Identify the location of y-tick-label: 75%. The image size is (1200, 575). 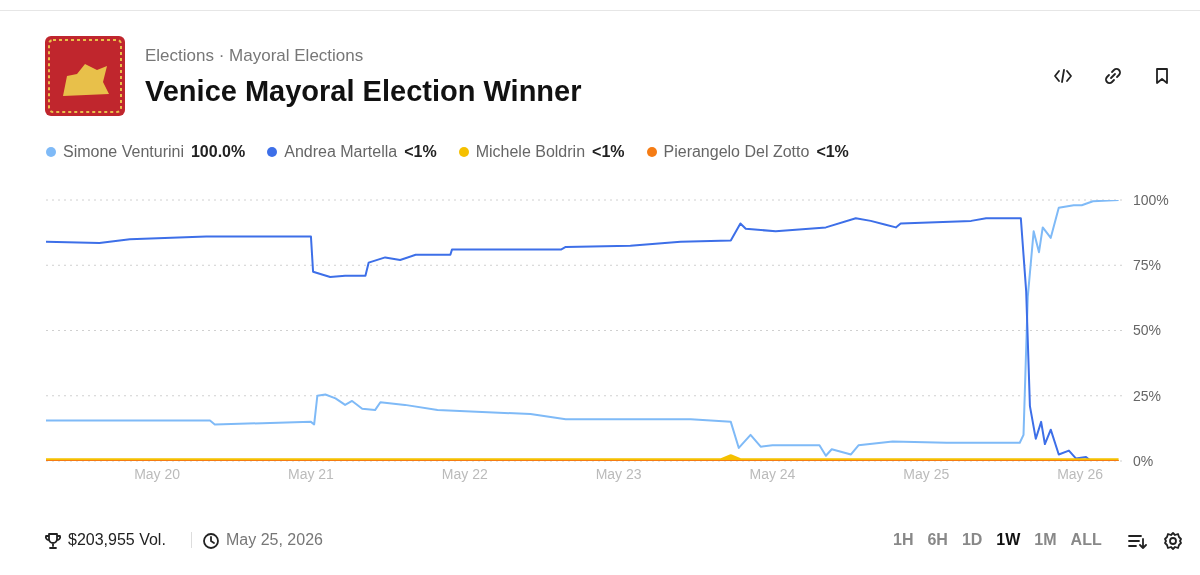
(1147, 265).